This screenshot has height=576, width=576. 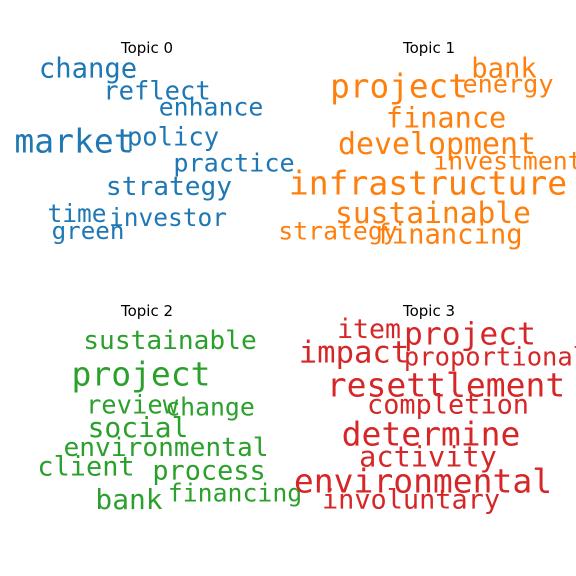 I want to click on word-topic-2-financing: financing, so click(x=235, y=493).